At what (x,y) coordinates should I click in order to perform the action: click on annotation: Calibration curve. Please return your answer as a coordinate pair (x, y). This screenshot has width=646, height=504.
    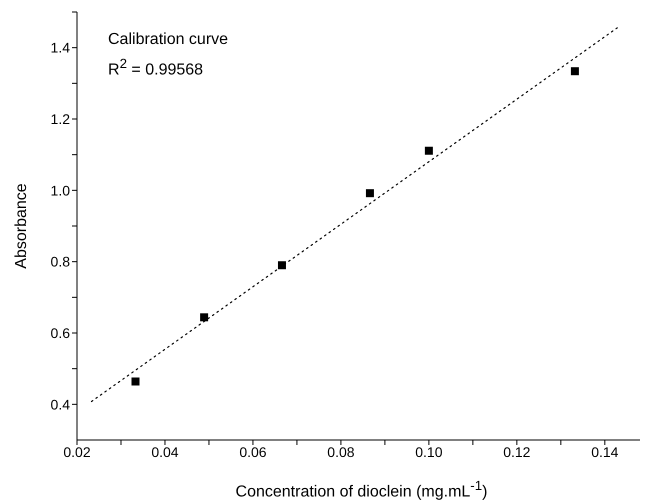
    Looking at the image, I should click on (168, 40).